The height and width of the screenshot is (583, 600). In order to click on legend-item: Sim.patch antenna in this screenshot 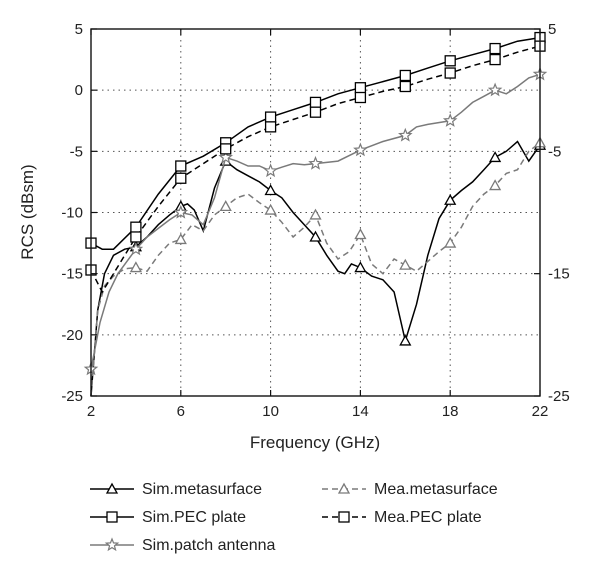, I will do `click(183, 545)`.